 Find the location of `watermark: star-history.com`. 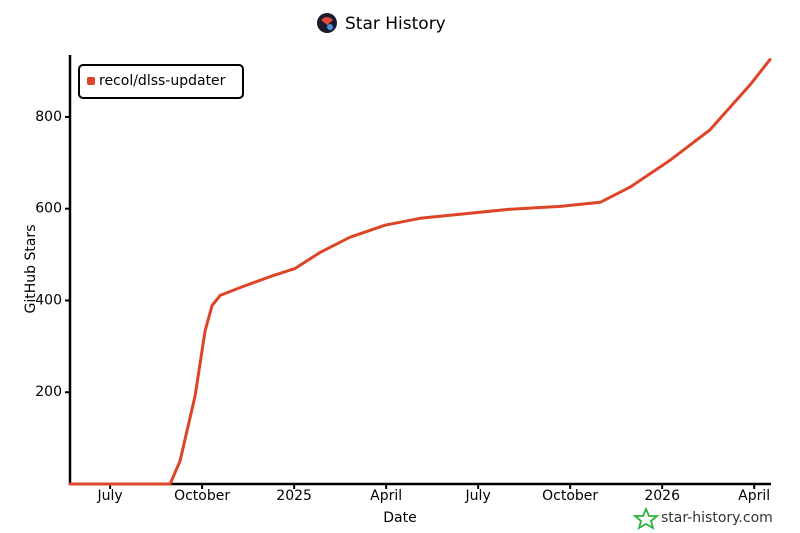

watermark: star-history.com is located at coordinates (717, 518).